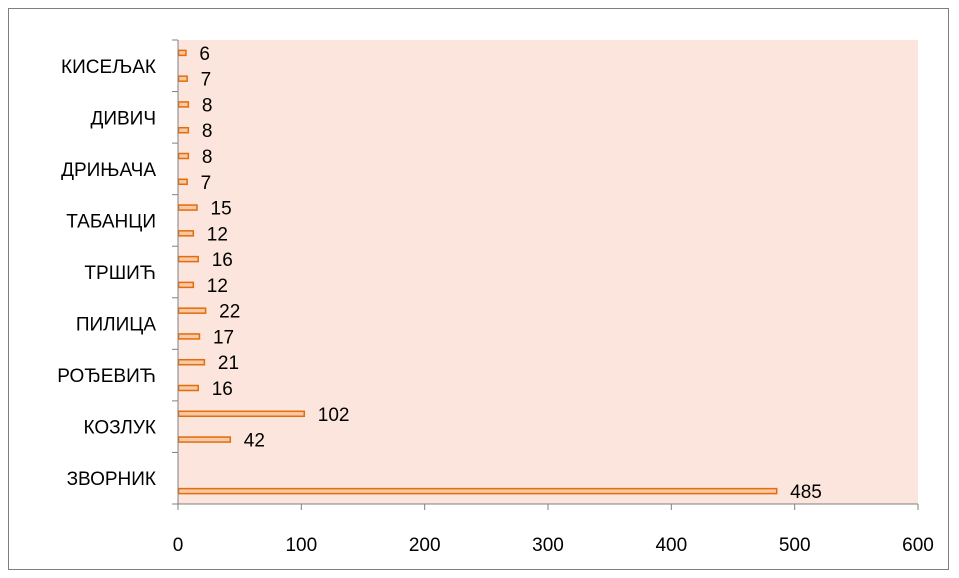 The height and width of the screenshot is (578, 959). Describe the element at coordinates (254, 441) in the screenshot. I see `data-label: 42` at that location.